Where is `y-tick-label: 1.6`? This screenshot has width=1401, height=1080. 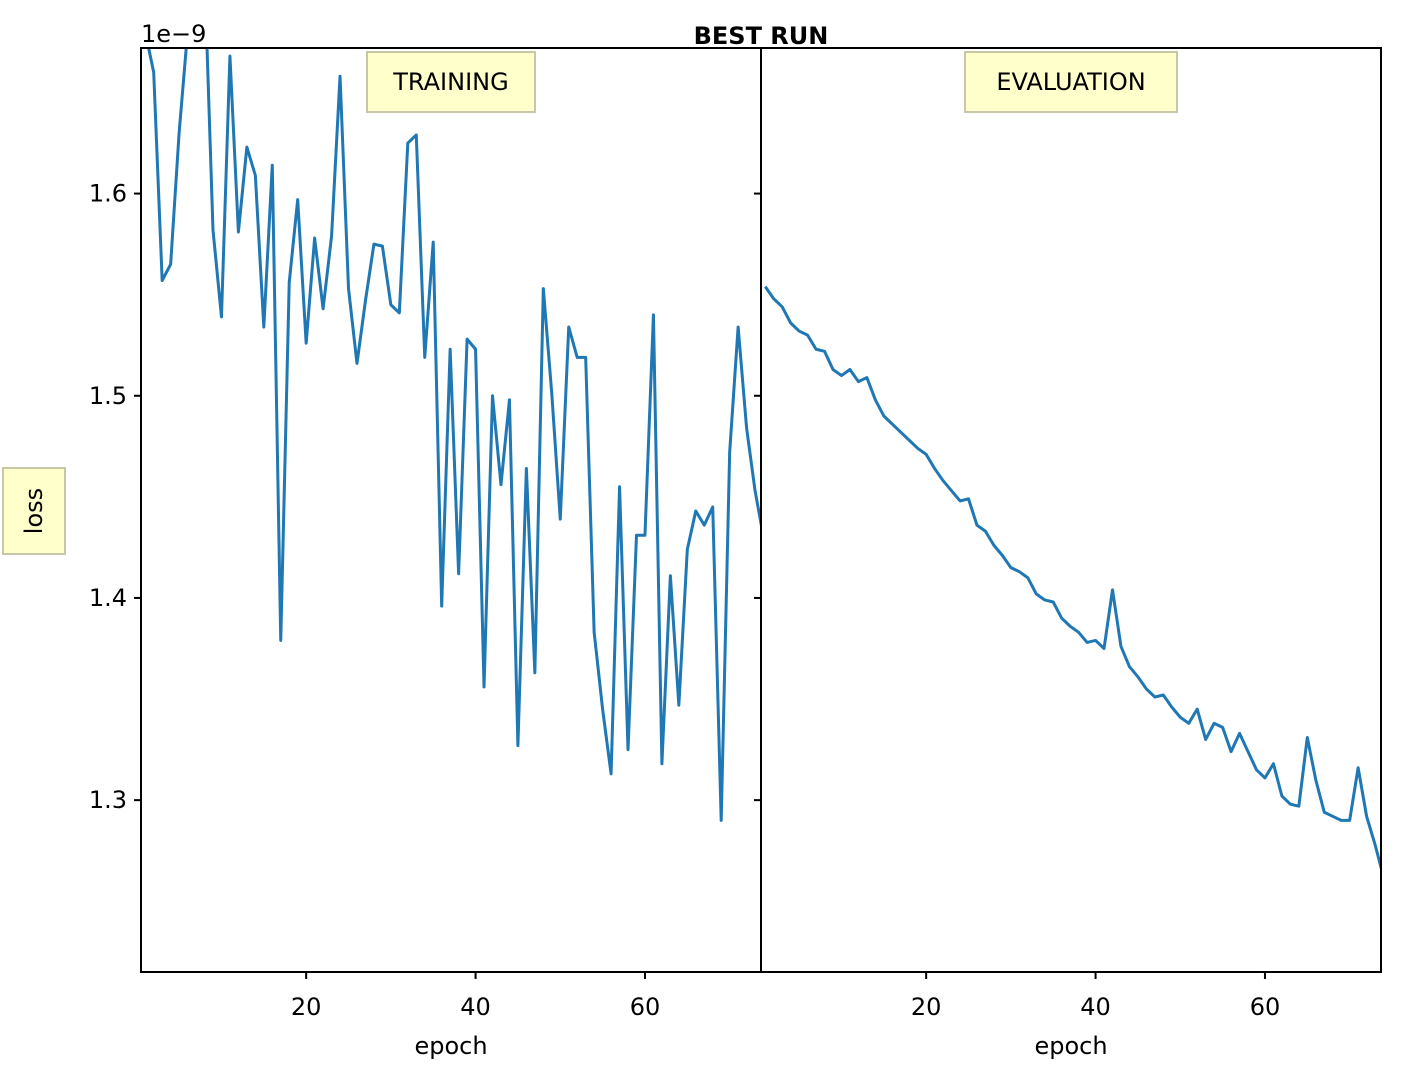 y-tick-label: 1.6 is located at coordinates (108, 194).